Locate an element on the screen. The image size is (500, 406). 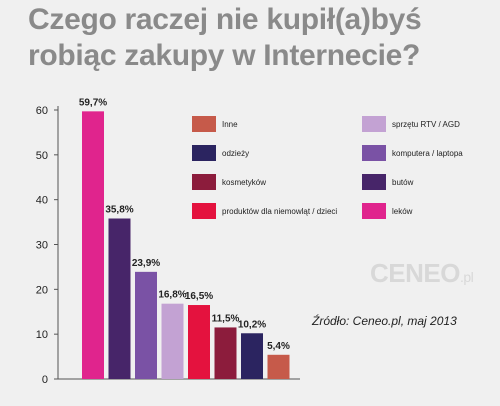
legend-item-4: sprzętu RTV / AGD is located at coordinates (411, 124).